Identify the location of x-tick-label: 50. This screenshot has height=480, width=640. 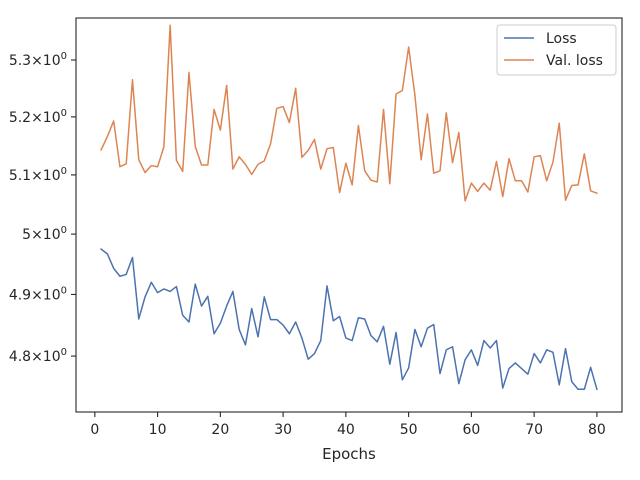
(409, 430).